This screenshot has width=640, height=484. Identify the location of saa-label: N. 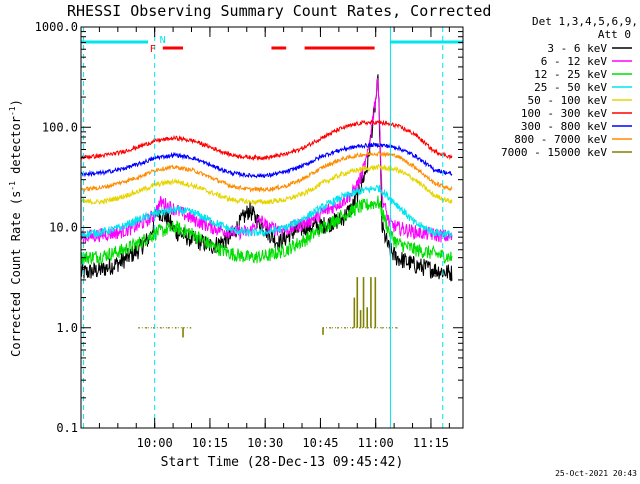
(163, 40).